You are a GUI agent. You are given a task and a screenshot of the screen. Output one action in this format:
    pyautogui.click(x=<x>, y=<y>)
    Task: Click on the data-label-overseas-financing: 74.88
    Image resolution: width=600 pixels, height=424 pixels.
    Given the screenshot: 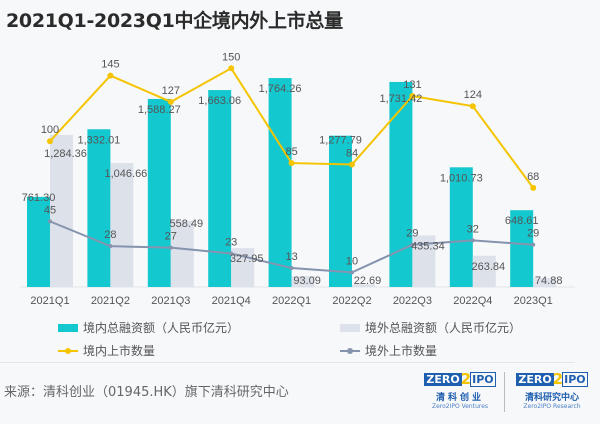 What is the action you would take?
    pyautogui.click(x=549, y=281)
    